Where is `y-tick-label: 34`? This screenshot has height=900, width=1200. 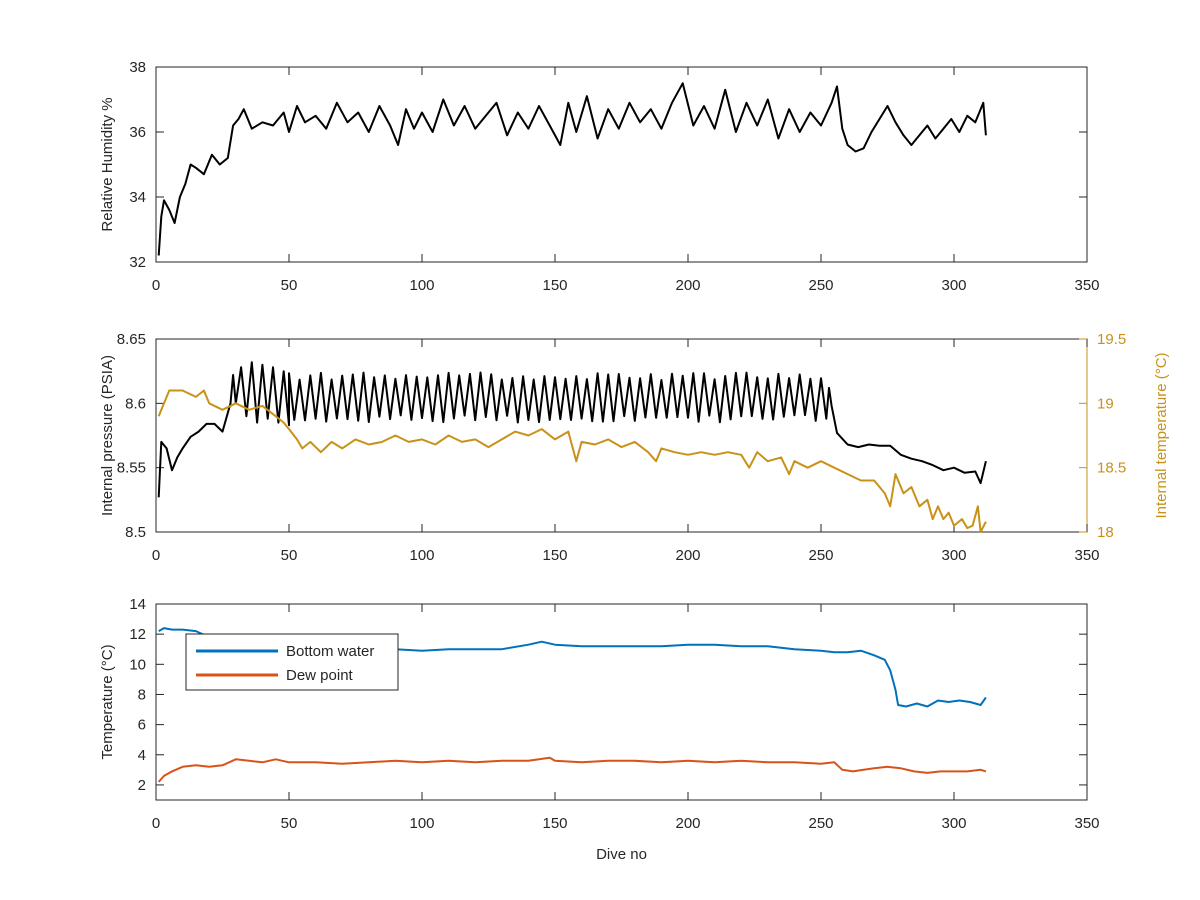
y-tick-label: 34 is located at coordinates (137, 197).